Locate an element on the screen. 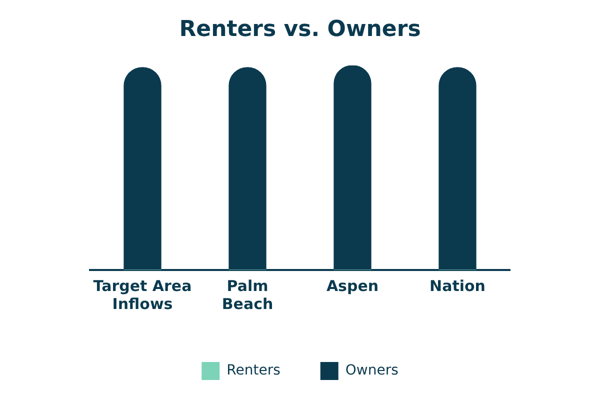 The height and width of the screenshot is (400, 600). x-tick-label: Target Area Inflows is located at coordinates (142, 294).